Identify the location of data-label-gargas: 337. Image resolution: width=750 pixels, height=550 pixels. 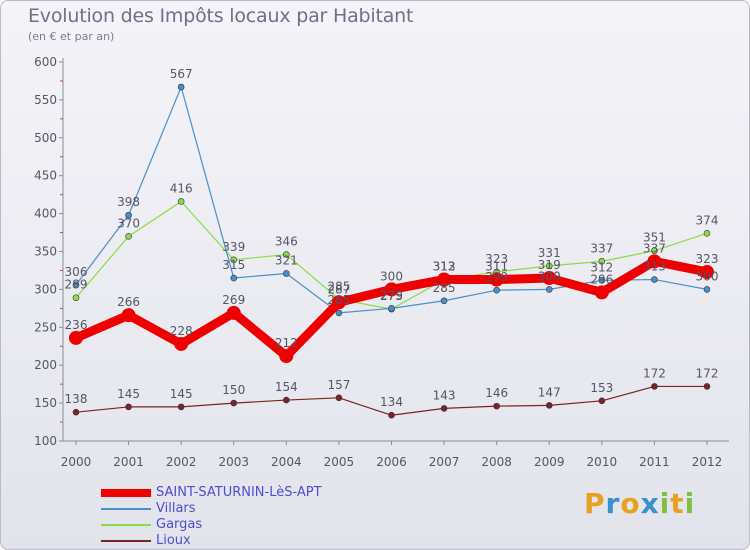
(601, 248).